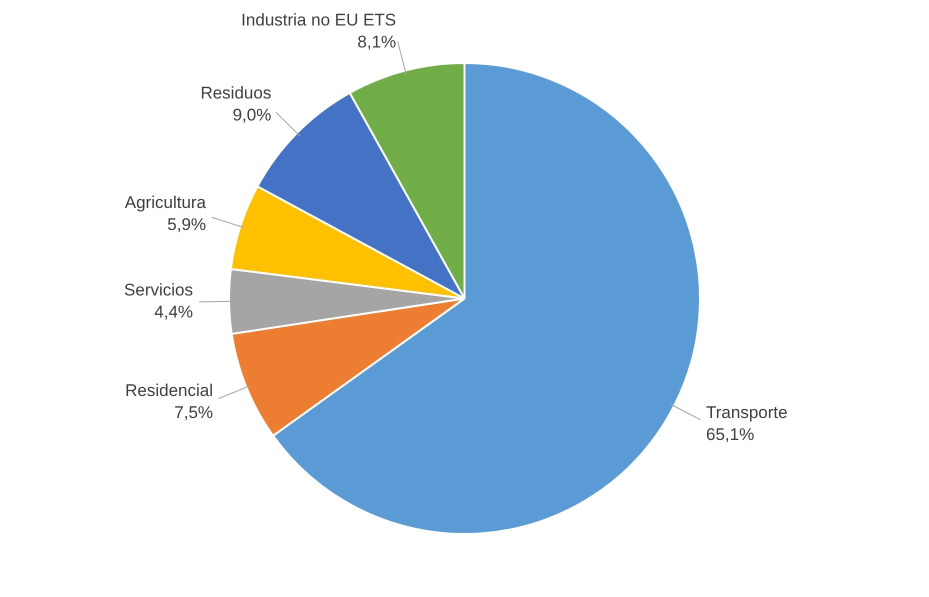 Image resolution: width=929 pixels, height=597 pixels. What do you see at coordinates (252, 115) in the screenshot?
I see `data-label: 9,0%` at bounding box center [252, 115].